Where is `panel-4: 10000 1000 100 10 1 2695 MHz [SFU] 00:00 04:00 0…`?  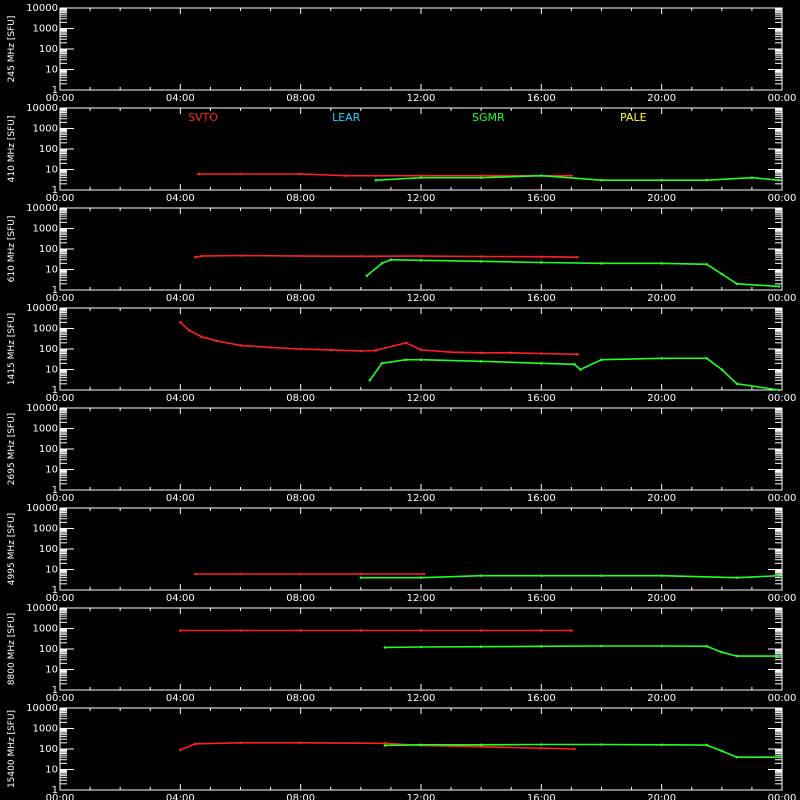
panel-4: 10000 1000 100 10 1 2695 MHz [SFU] 00:00 04:00 0… is located at coordinates (401, 453).